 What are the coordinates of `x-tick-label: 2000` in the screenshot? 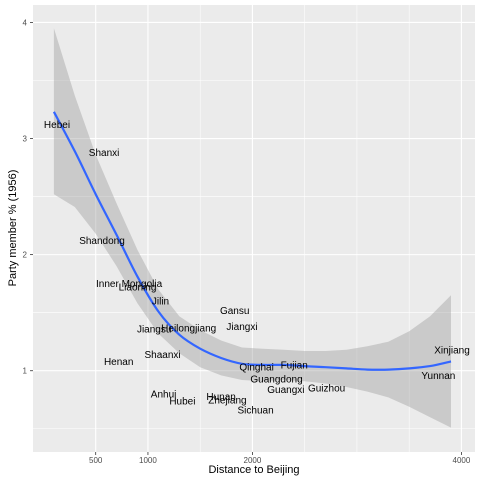 It's located at (253, 460).